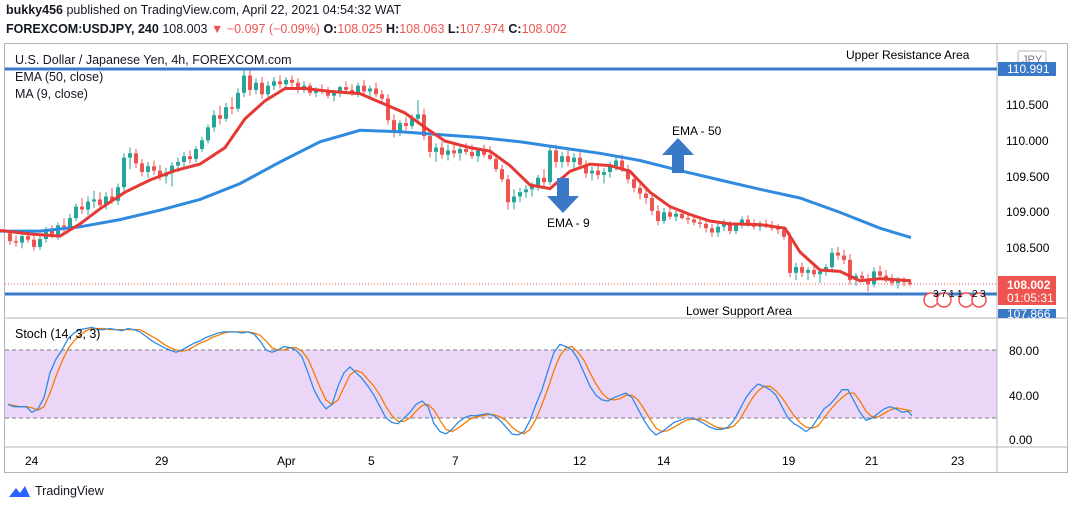 This screenshot has height=511, width=1073. What do you see at coordinates (1027, 141) in the screenshot?
I see `price-tick: 110.000` at bounding box center [1027, 141].